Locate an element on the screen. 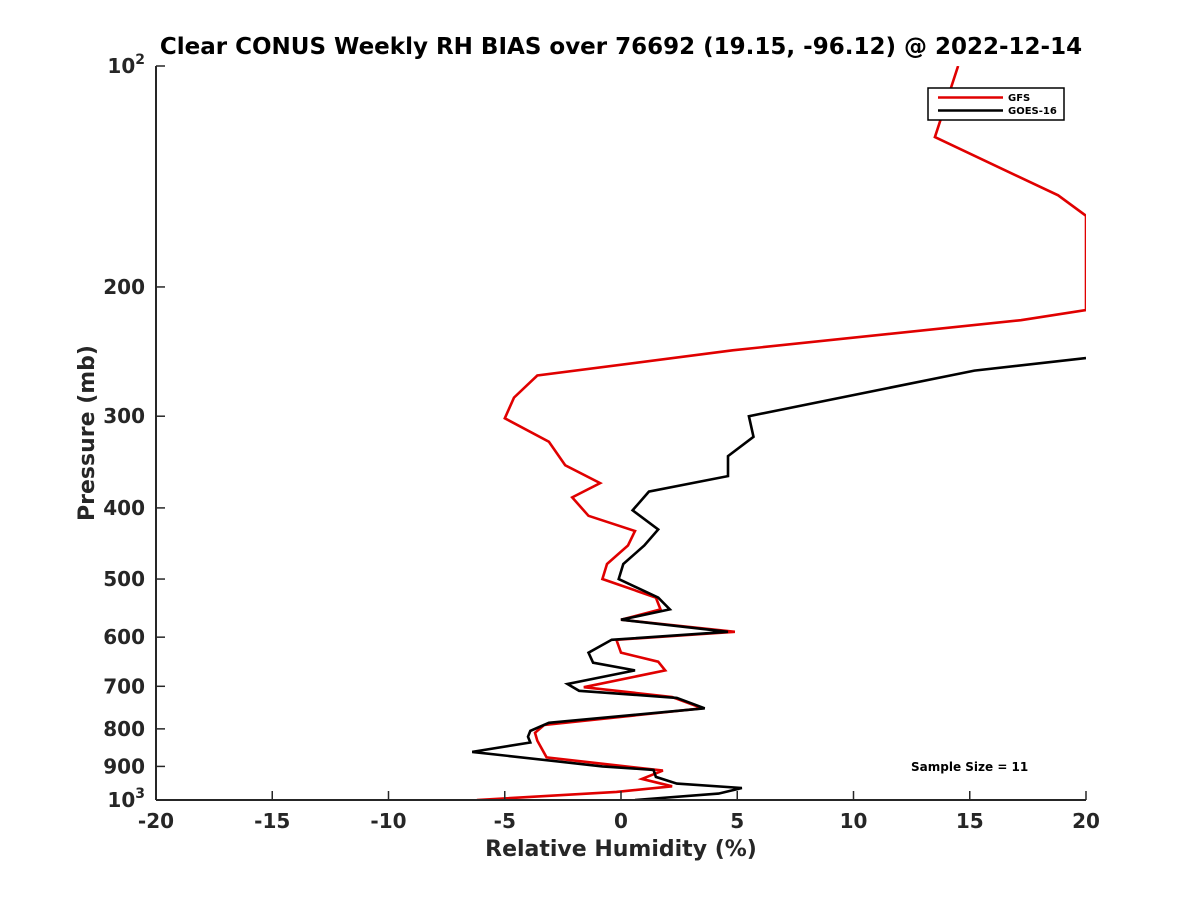 The image size is (1200, 900). y-tick-label-base: 600 is located at coordinates (124, 637).